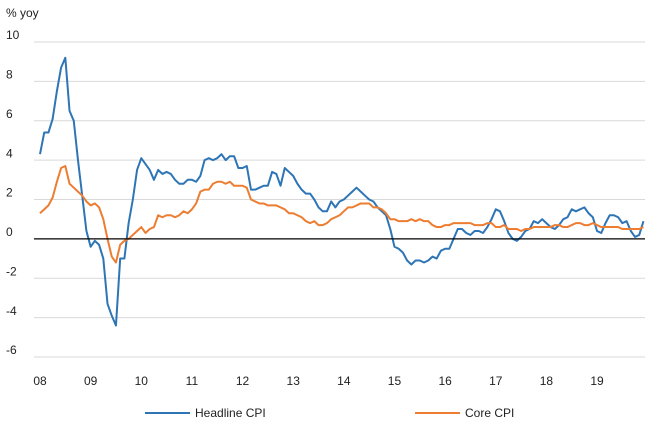 The width and height of the screenshot is (650, 425). I want to click on x-tick-label: 18, so click(547, 381).